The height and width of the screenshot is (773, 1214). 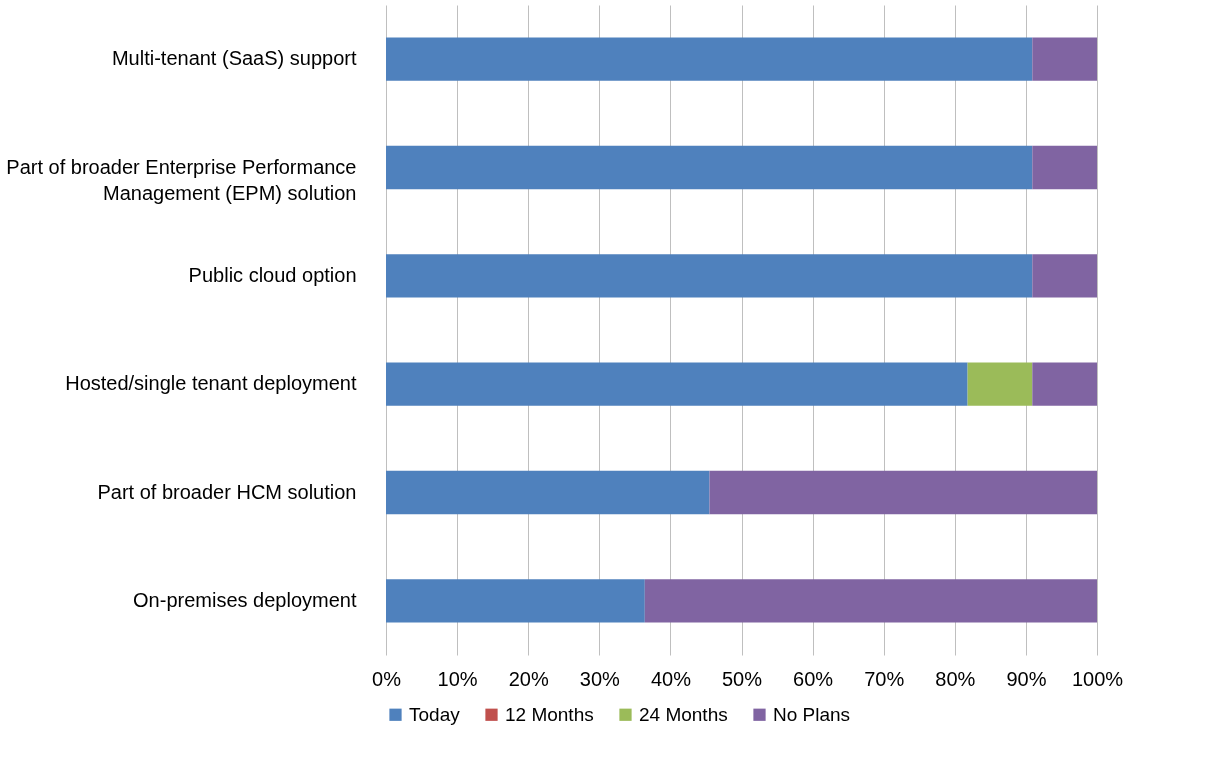 What do you see at coordinates (272, 274) in the screenshot?
I see `y-tick-label: Public cloud option` at bounding box center [272, 274].